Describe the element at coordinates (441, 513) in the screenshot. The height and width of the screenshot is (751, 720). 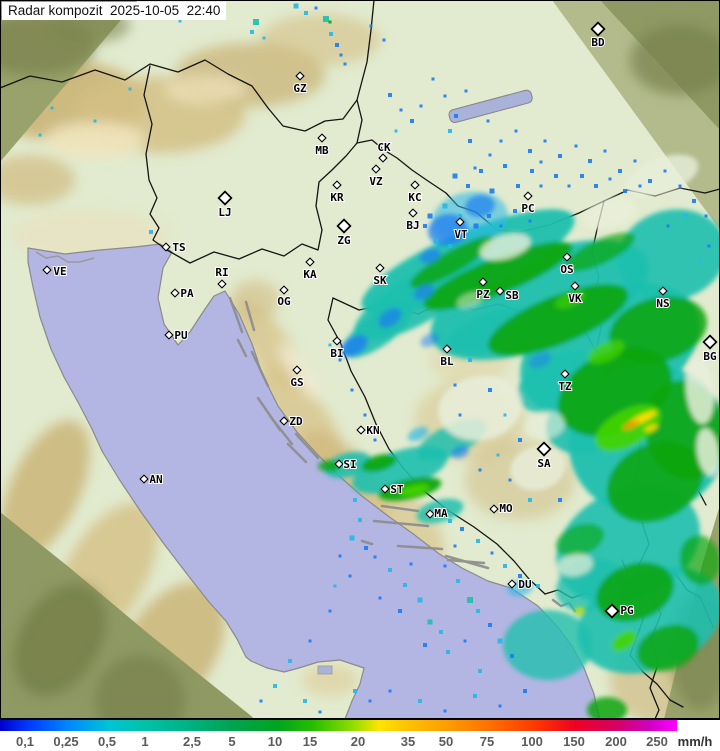
I see `station-label: MA` at that location.